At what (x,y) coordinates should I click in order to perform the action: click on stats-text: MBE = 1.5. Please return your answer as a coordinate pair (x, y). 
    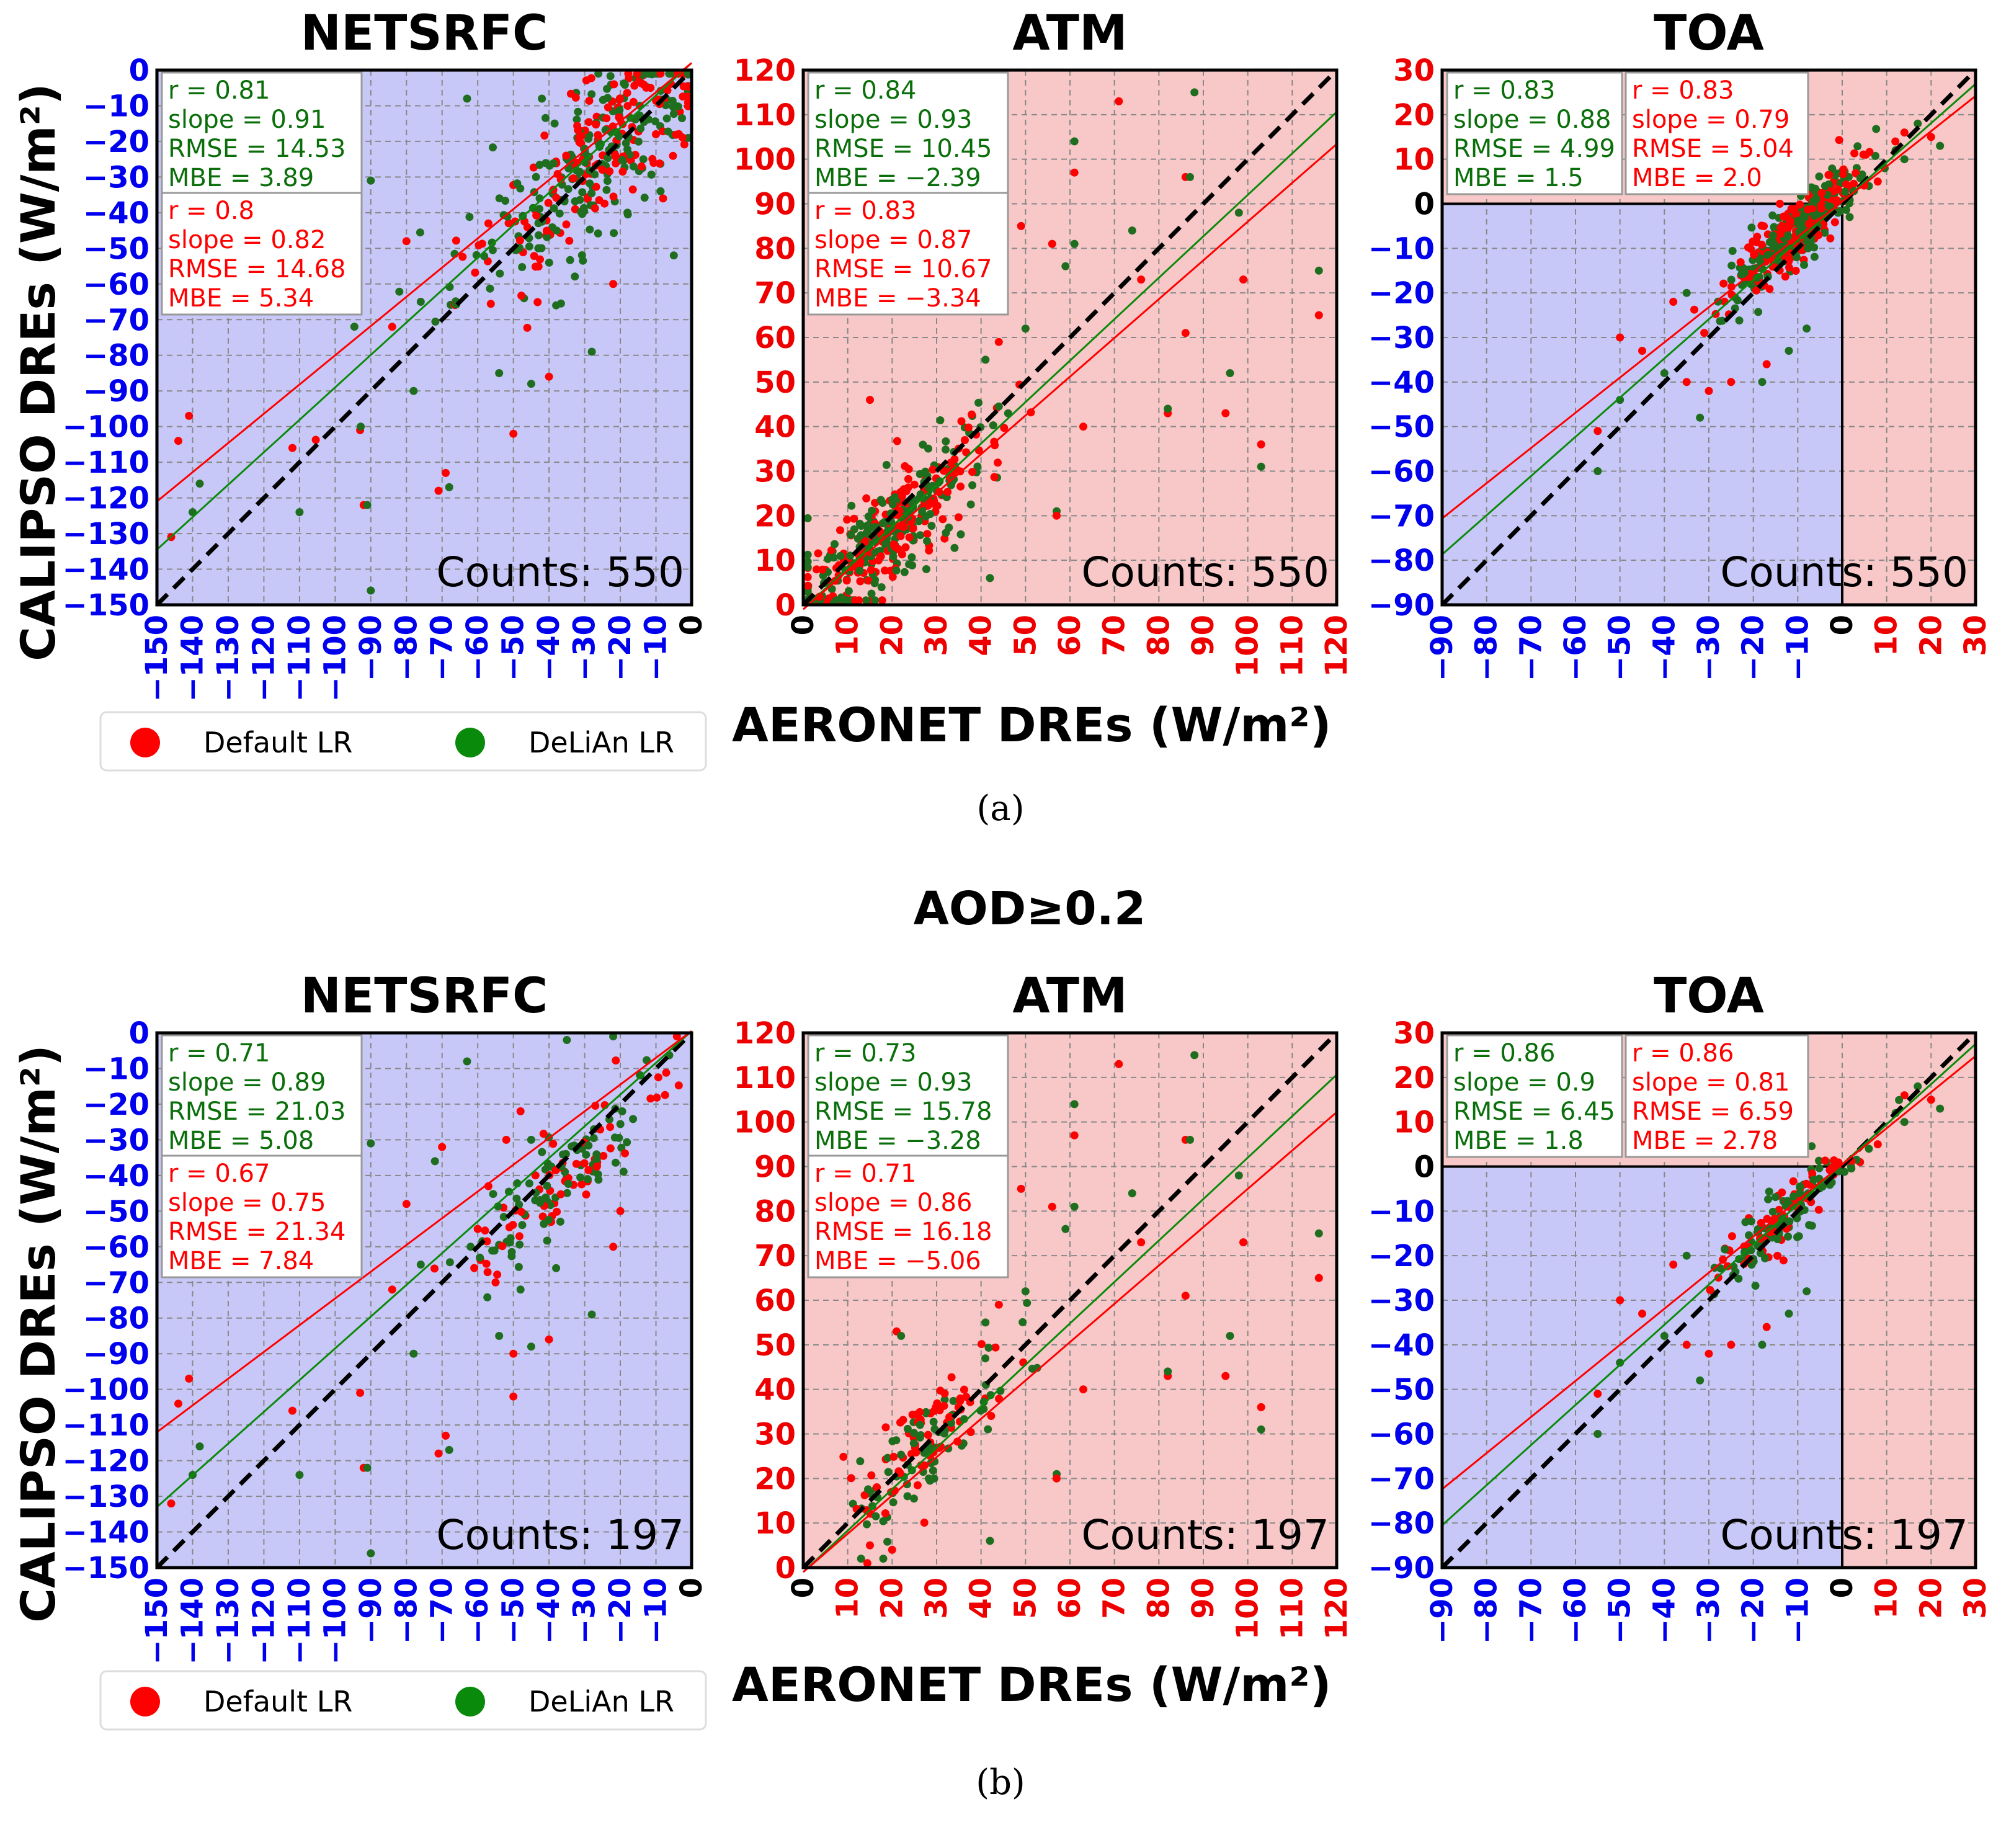
    Looking at the image, I should click on (1518, 178).